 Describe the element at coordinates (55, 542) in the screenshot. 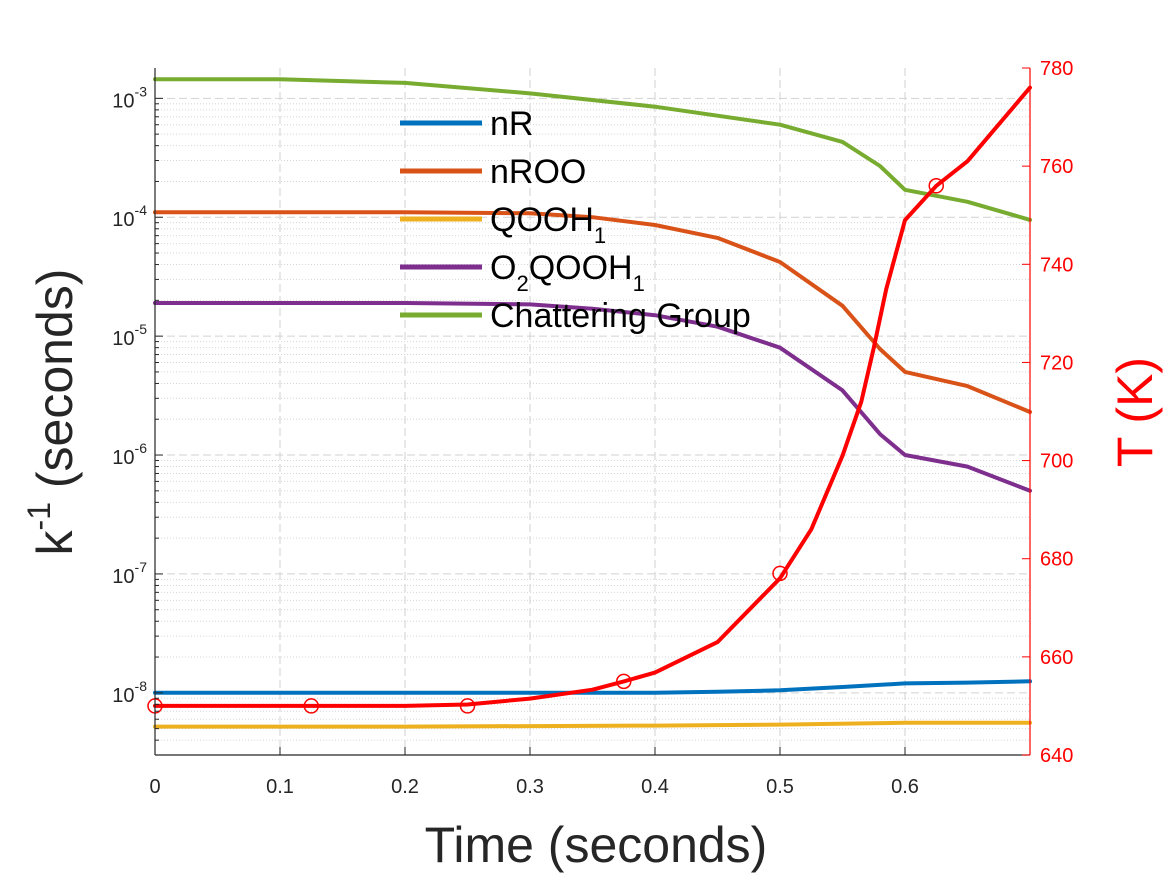

I see `y-left-title-base: k` at that location.